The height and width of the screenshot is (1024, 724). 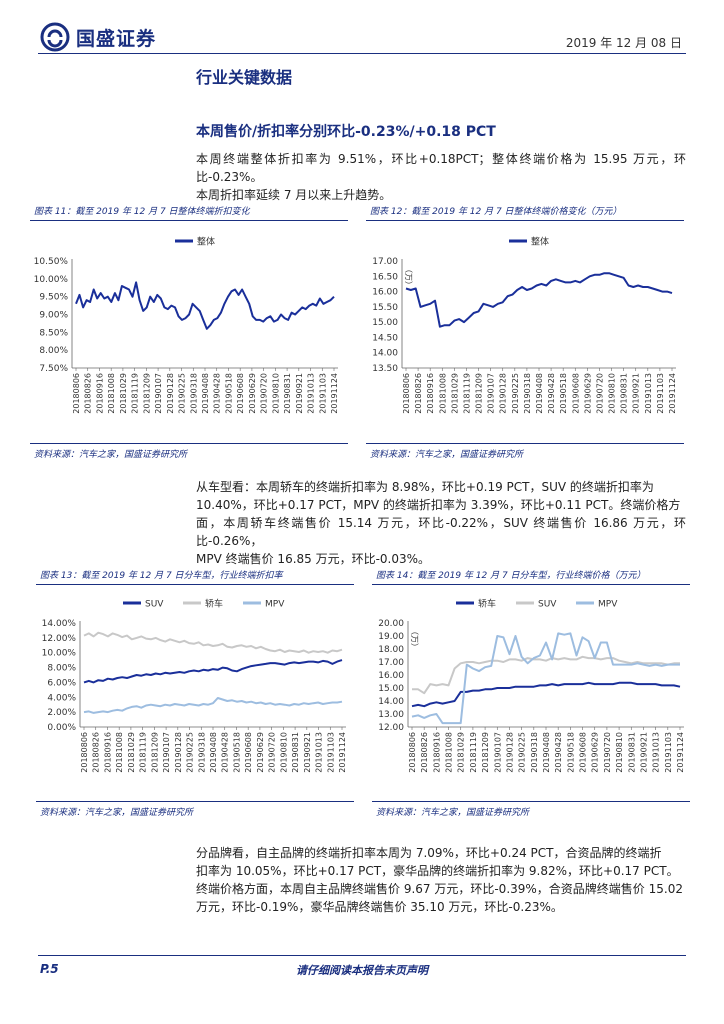 What do you see at coordinates (61, 698) in the screenshot?
I see `y-tick-label: 4.00%` at bounding box center [61, 698].